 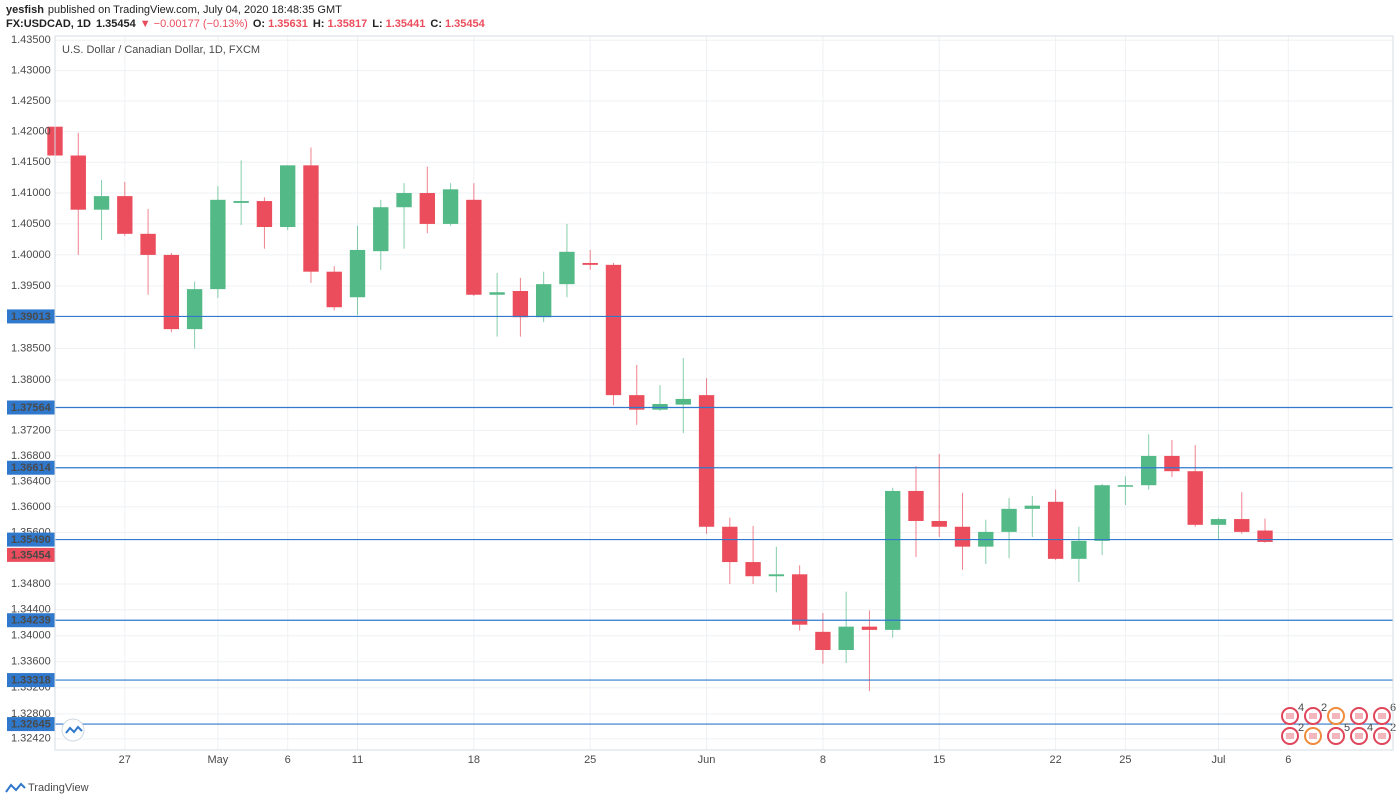 What do you see at coordinates (31, 610) in the screenshot?
I see `y-tick-label: 1.34400` at bounding box center [31, 610].